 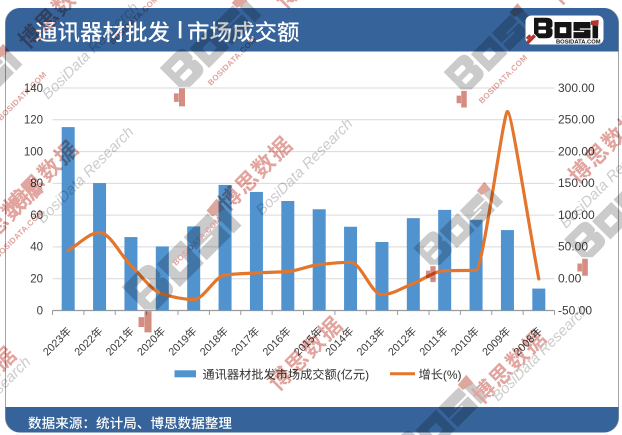 I want to click on svg-text: BOSIDATA.COM, so click(x=578, y=42).